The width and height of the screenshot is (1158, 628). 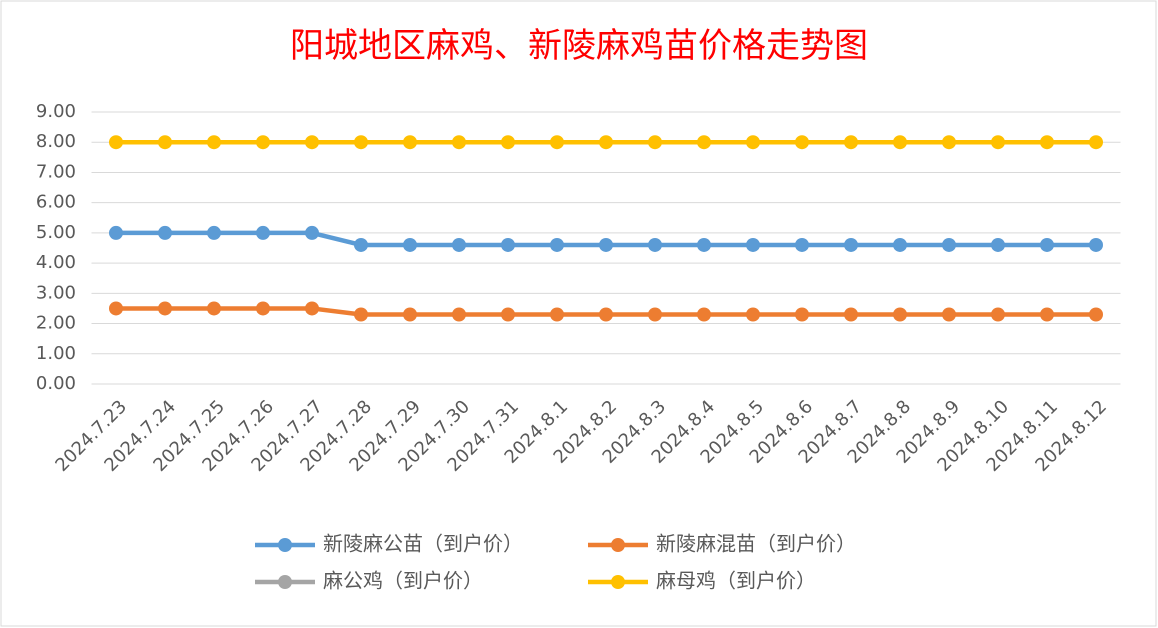 What do you see at coordinates (56, 262) in the screenshot?
I see `y-tick-label: 4.00` at bounding box center [56, 262].